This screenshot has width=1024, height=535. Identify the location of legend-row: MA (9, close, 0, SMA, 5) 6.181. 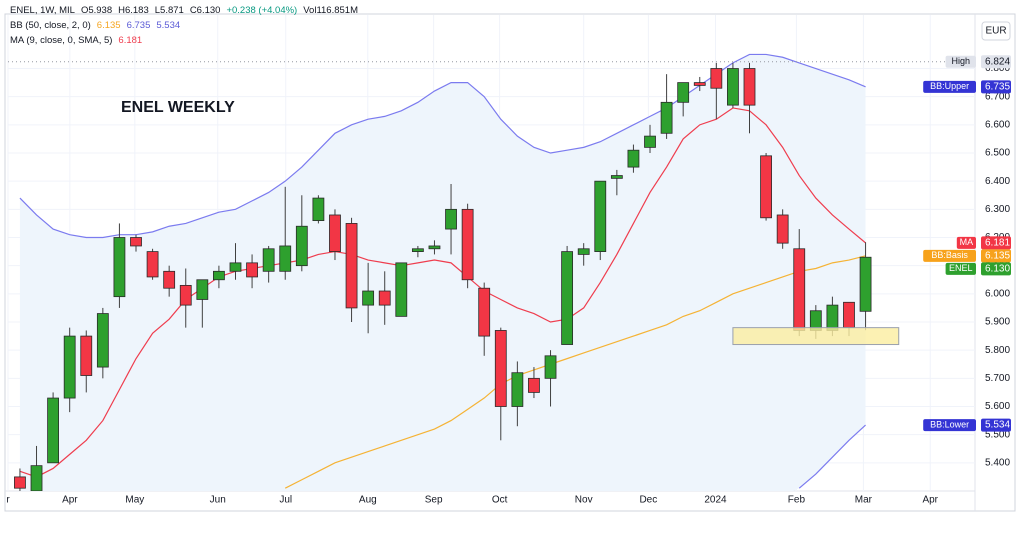
(76, 40).